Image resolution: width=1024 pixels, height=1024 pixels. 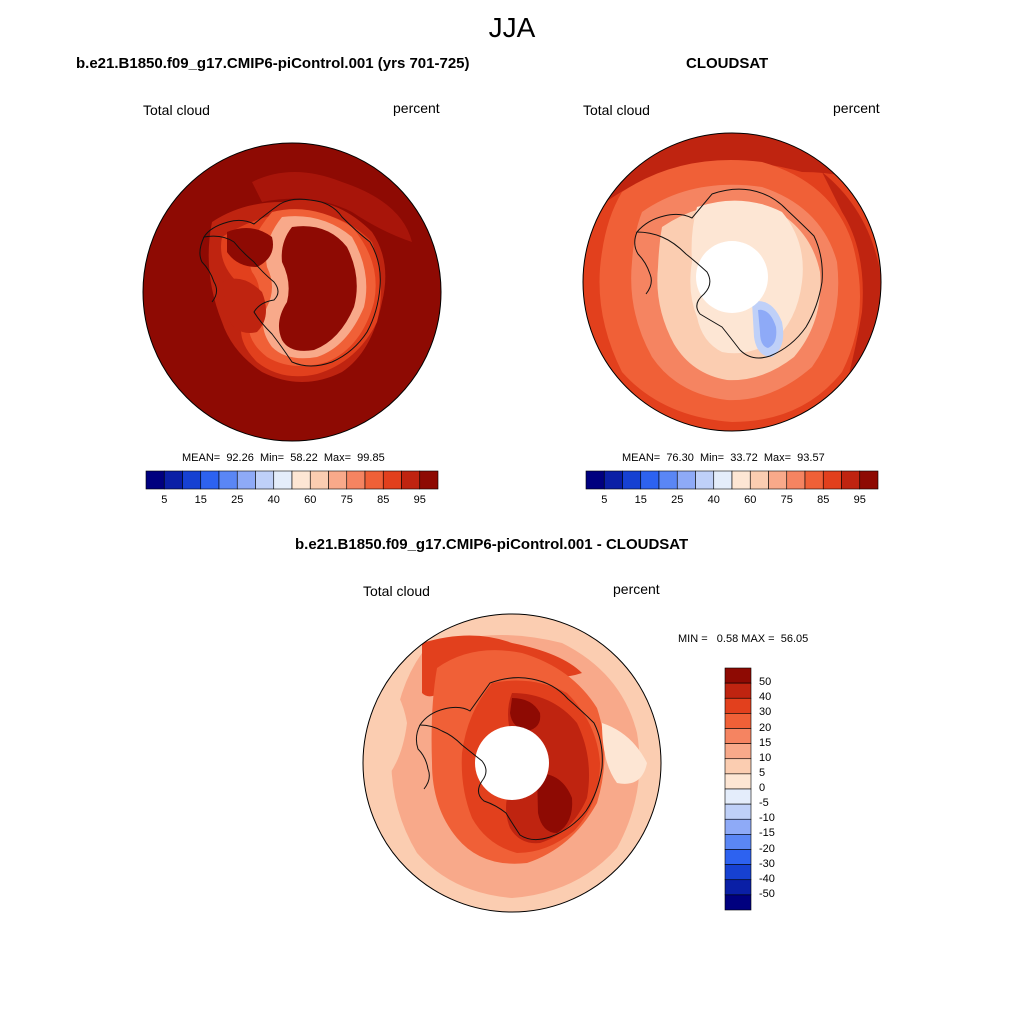 I want to click on panel2-colorbar-ticks: 5 15 25 40 60 75 85 95, so click(x=732, y=501).